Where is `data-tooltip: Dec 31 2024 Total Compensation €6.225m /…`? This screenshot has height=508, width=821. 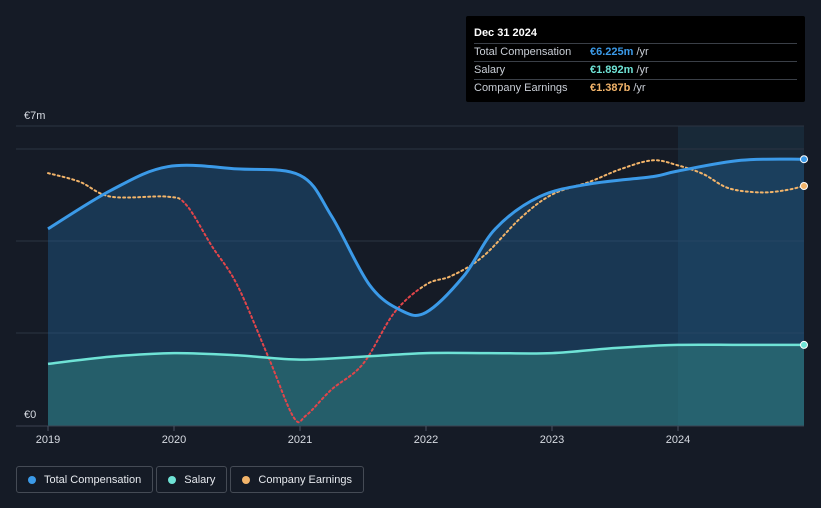 data-tooltip: Dec 31 2024 Total Compensation €6.225m /… is located at coordinates (635, 59).